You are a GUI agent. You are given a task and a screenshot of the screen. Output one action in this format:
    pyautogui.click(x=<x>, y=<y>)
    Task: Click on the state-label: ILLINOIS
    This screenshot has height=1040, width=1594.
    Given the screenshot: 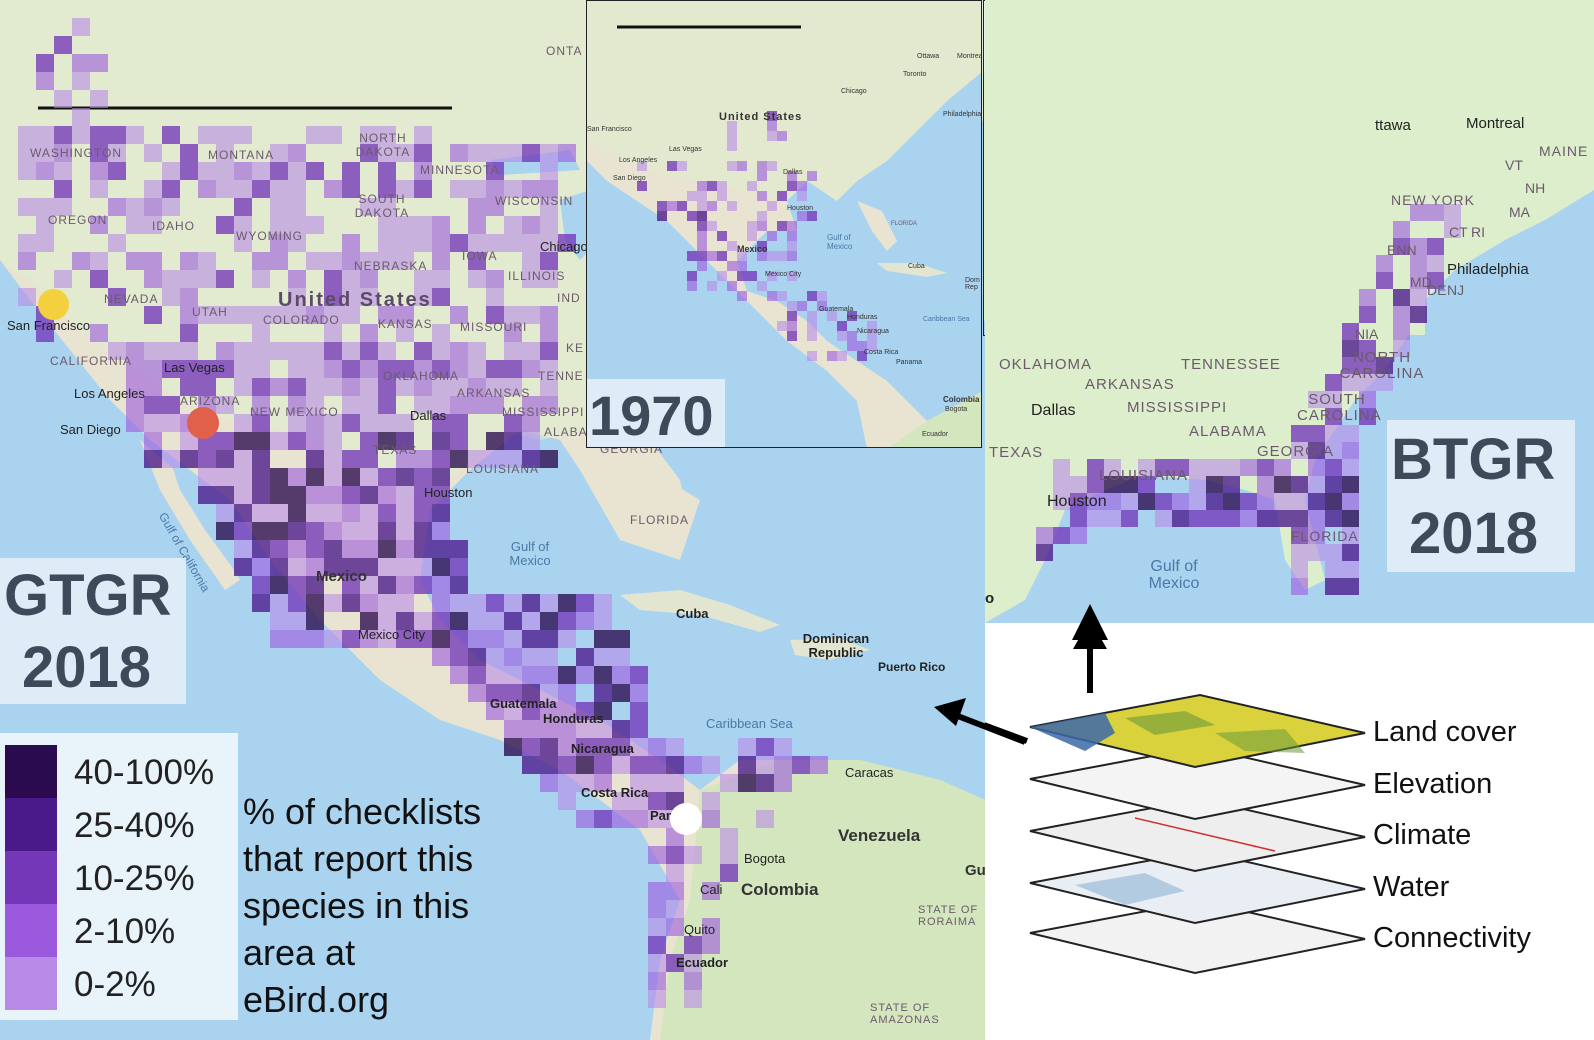 What is the action you would take?
    pyautogui.click(x=537, y=276)
    